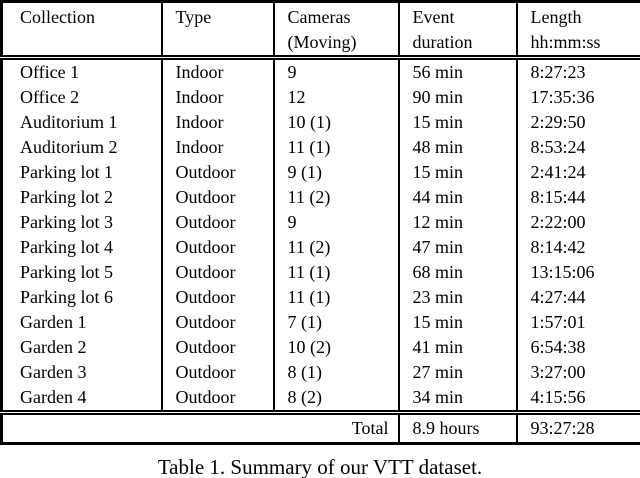 Image resolution: width=640 pixels, height=478 pixels. Describe the element at coordinates (457, 97) in the screenshot. I see `table-cell: 90 min` at that location.